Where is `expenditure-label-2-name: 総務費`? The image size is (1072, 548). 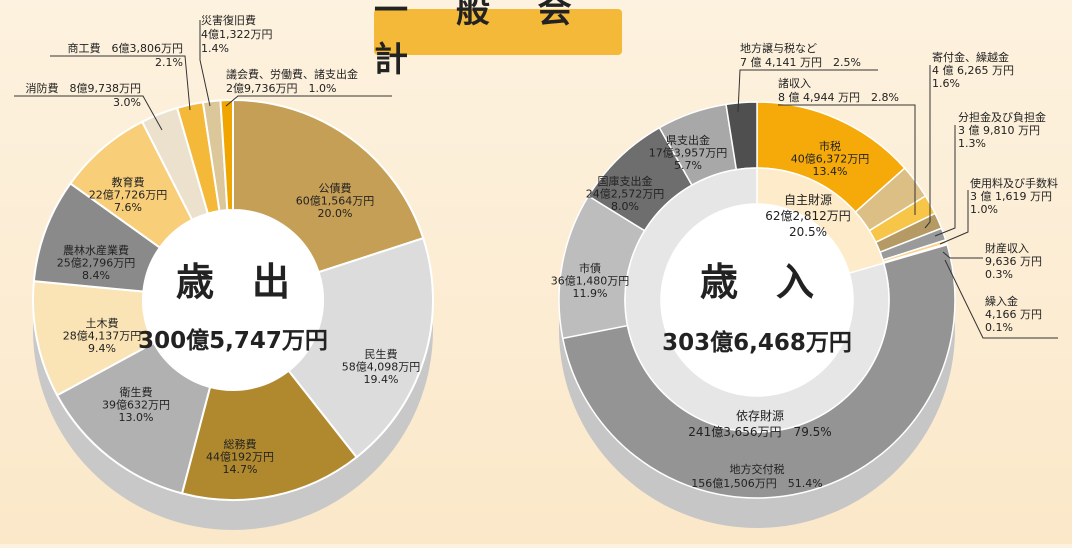 expenditure-label-2-name: 総務費 is located at coordinates (240, 444).